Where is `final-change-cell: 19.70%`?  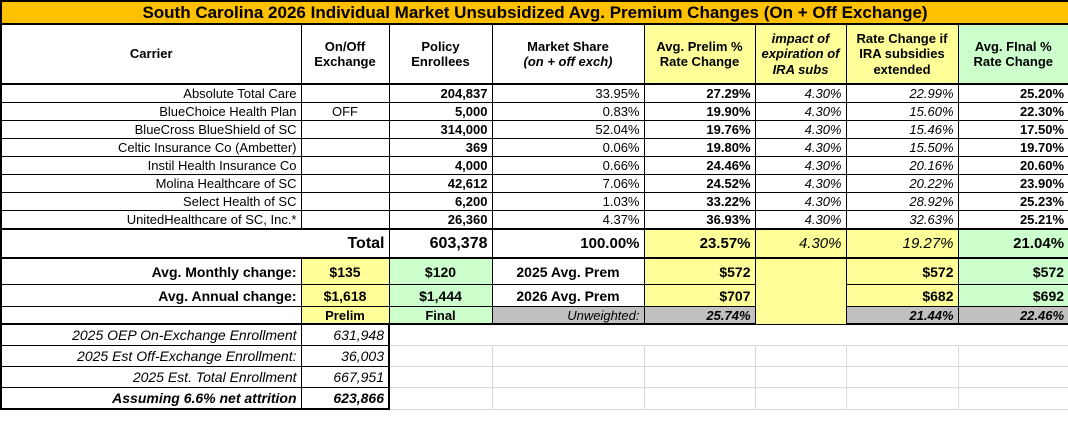
final-change-cell: 19.70% is located at coordinates (1012, 147).